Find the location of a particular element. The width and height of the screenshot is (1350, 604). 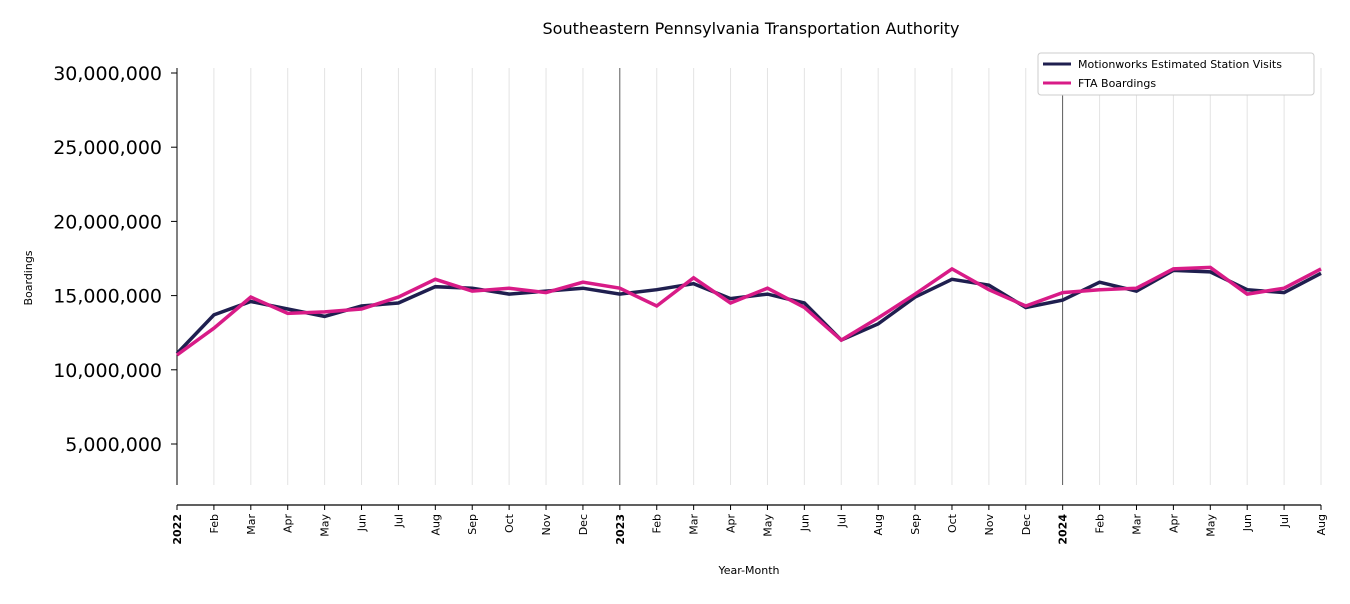

x-tick-label: 2022 is located at coordinates (177, 529).